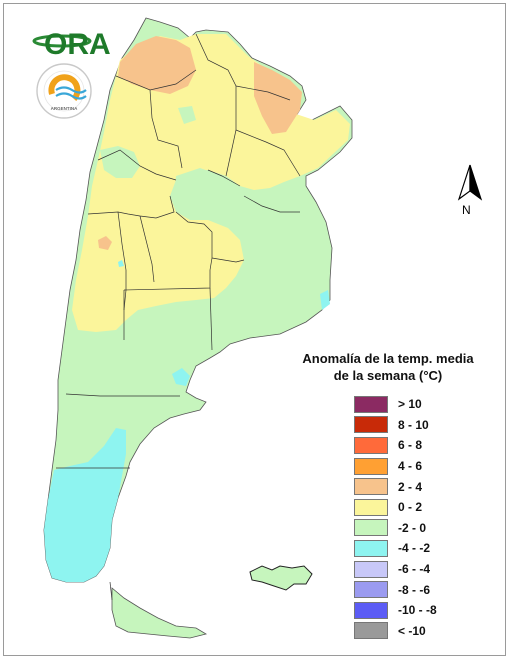  I want to click on legend-item: < -10, so click(430, 631).